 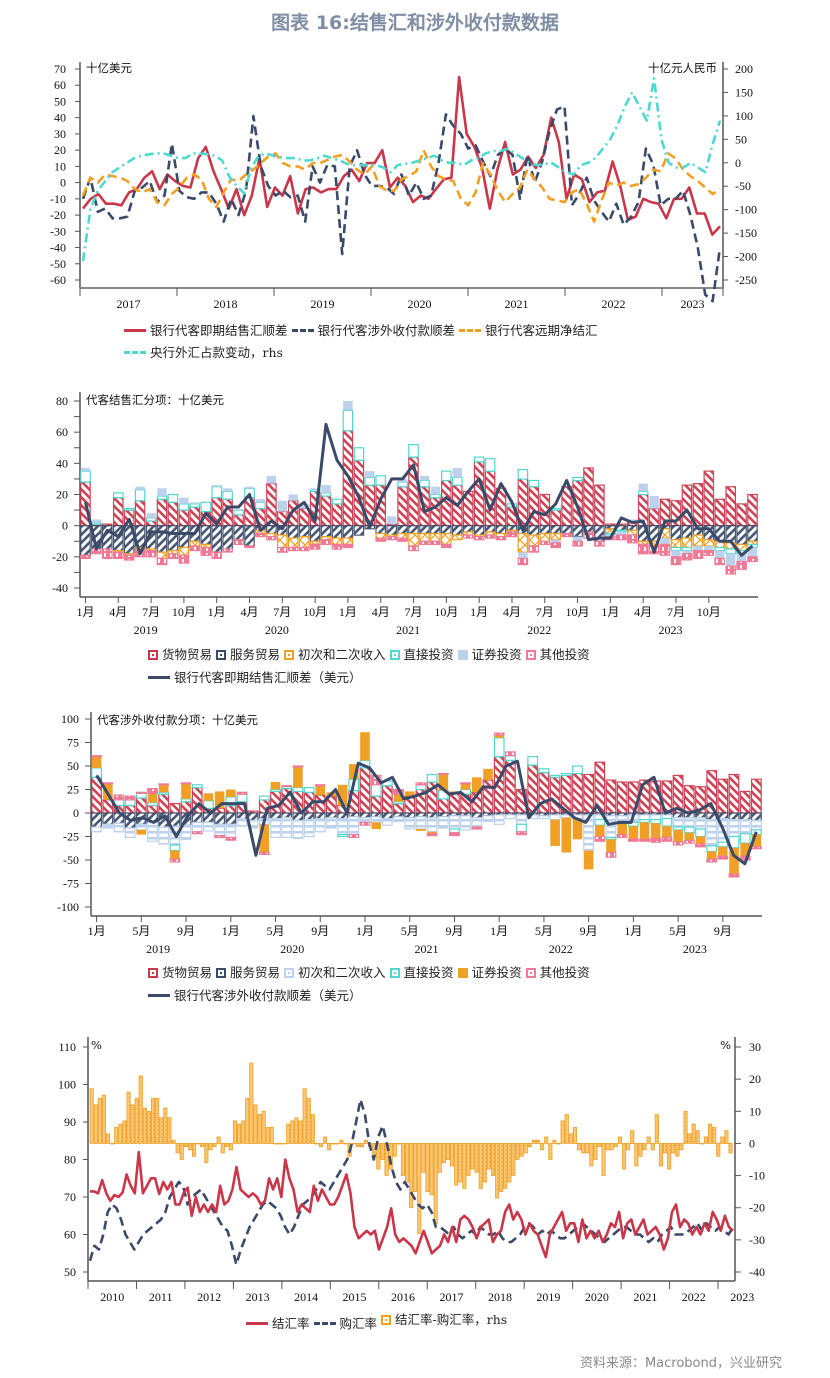 What do you see at coordinates (315, 612) in the screenshot?
I see `x-tick-label: 10月` at bounding box center [315, 612].